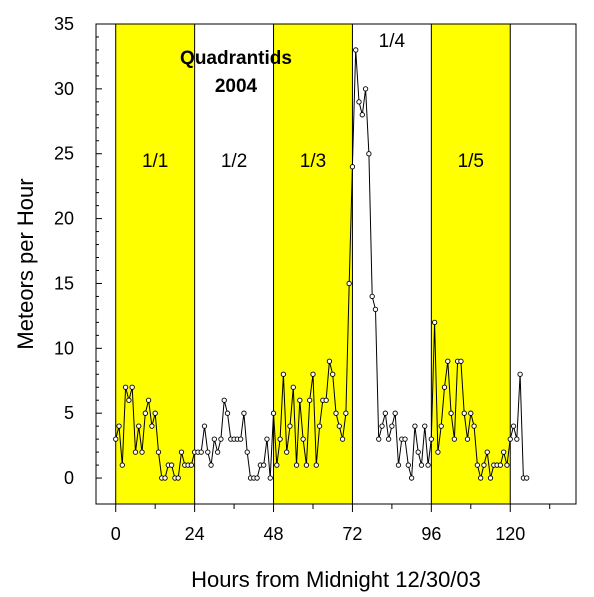 The width and height of the screenshot is (594, 597). What do you see at coordinates (69, 413) in the screenshot?
I see `y-tick-label: 5` at bounding box center [69, 413].